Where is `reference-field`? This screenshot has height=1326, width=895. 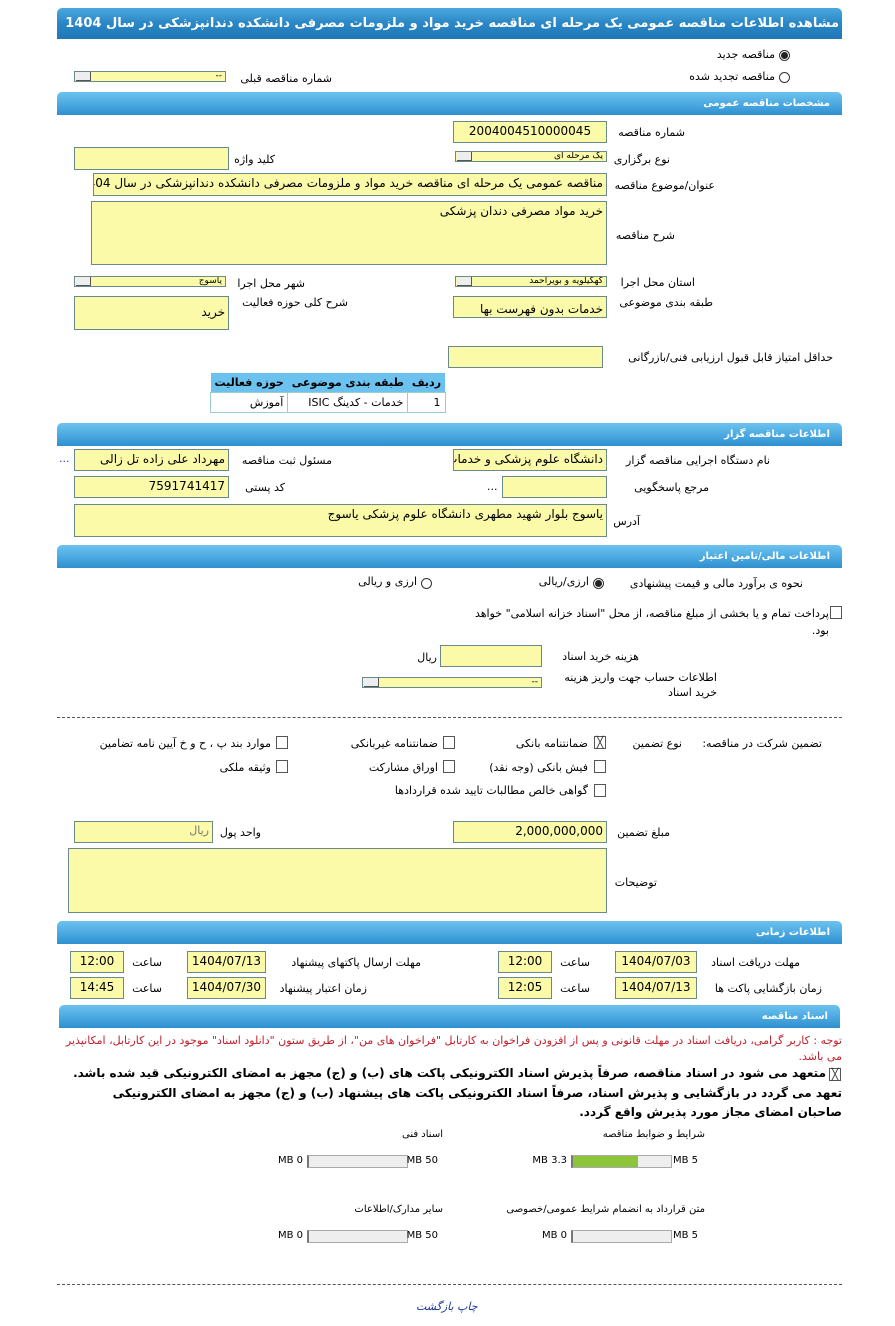
reference-field is located at coordinates (554, 487).